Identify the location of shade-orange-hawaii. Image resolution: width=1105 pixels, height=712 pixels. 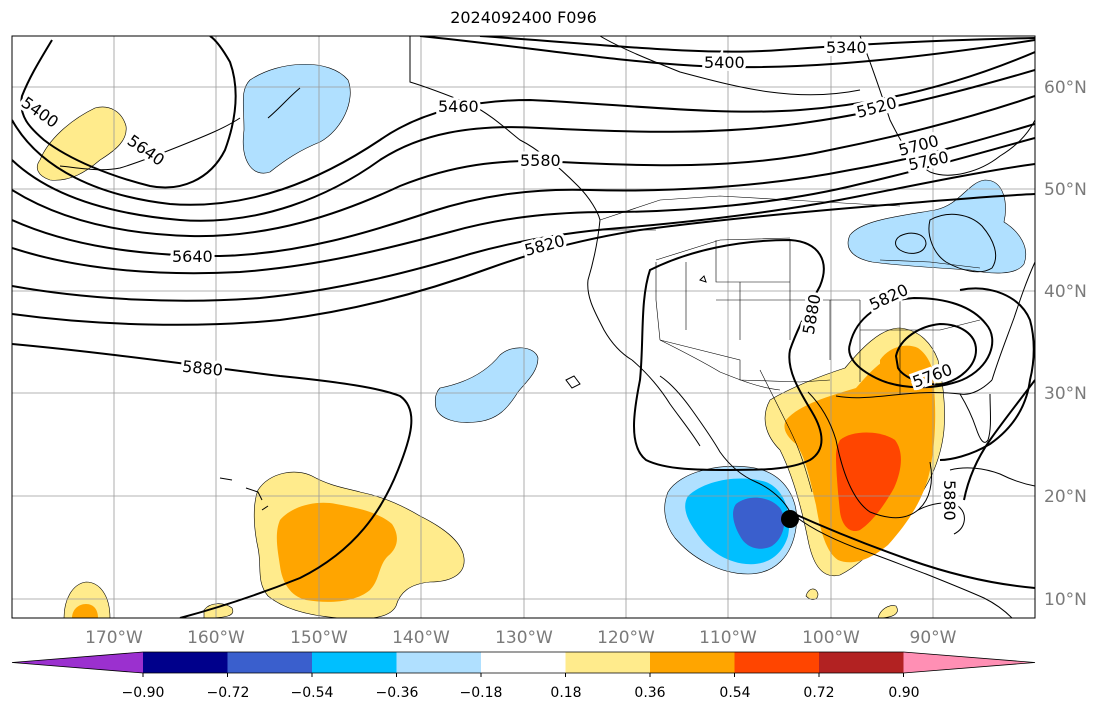
(336, 552).